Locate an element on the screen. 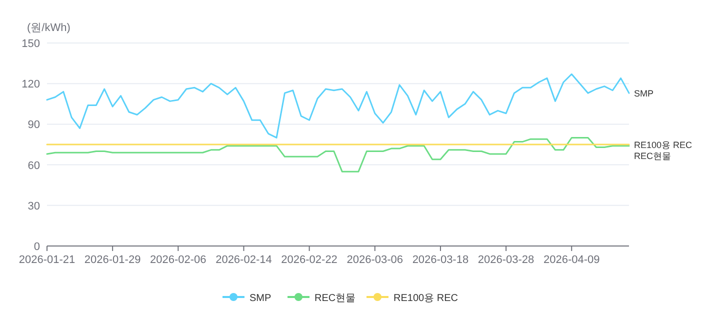  legend-label: RE100용 REC is located at coordinates (426, 298).